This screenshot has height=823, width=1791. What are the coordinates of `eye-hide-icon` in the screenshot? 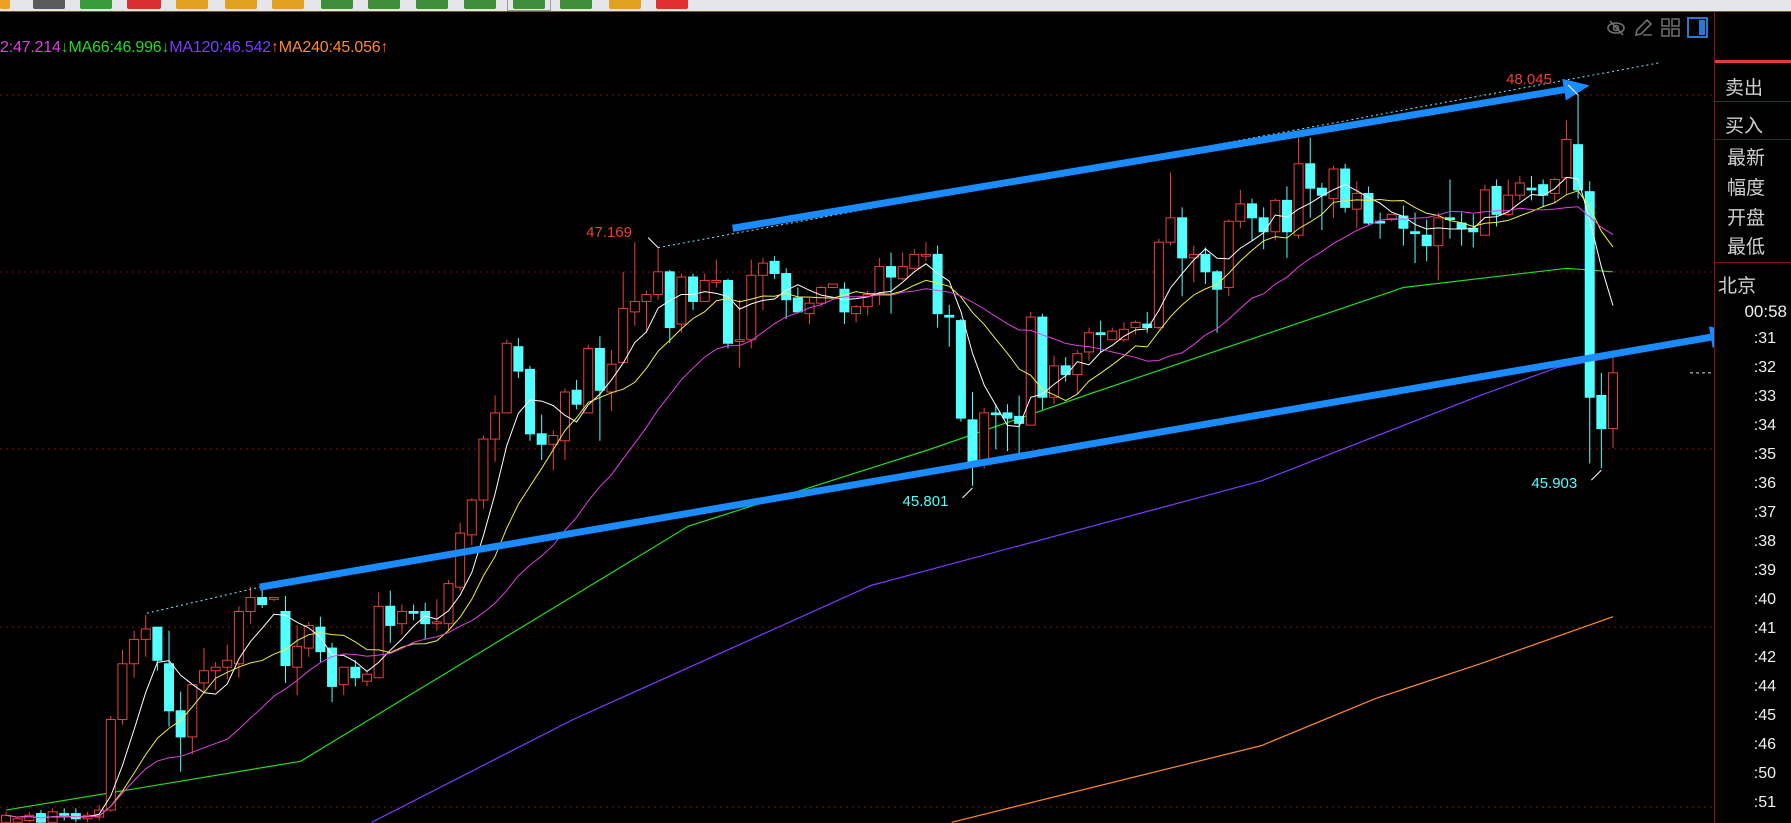 It's located at (1616, 27).